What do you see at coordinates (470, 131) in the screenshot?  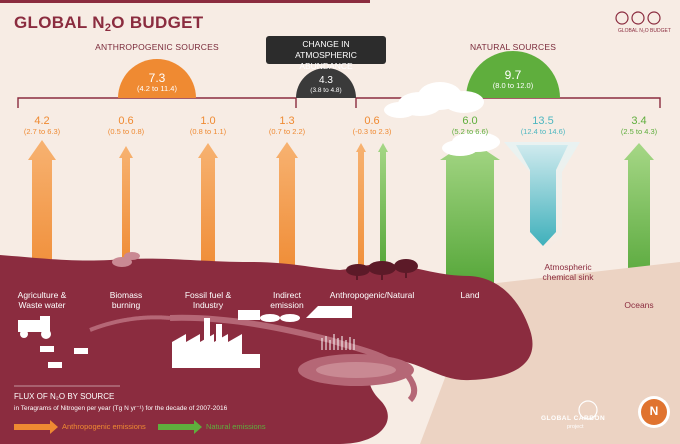 I see `flux-range: (5.2 to 6.6)` at bounding box center [470, 131].